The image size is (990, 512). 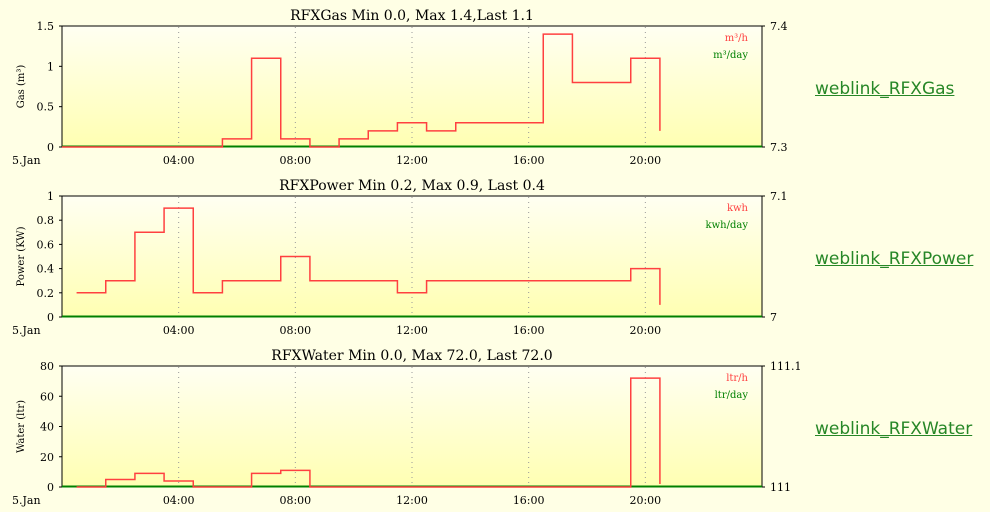 What do you see at coordinates (412, 16) in the screenshot?
I see `chart-title: RFXGas Min 0.0, Max 1.4,Last 1.1` at bounding box center [412, 16].